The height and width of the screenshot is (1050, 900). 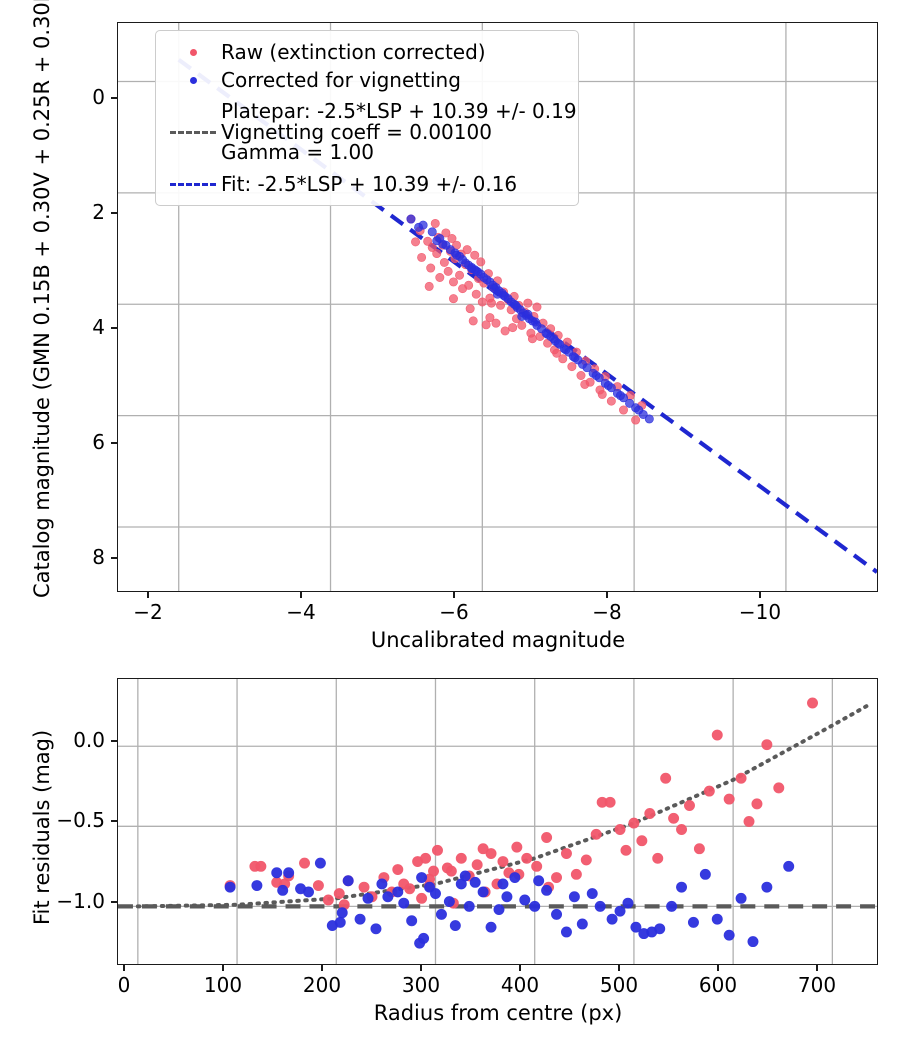 I want to click on bottom-plot-xlabel: Radius from centre (px), so click(x=498, y=1013).